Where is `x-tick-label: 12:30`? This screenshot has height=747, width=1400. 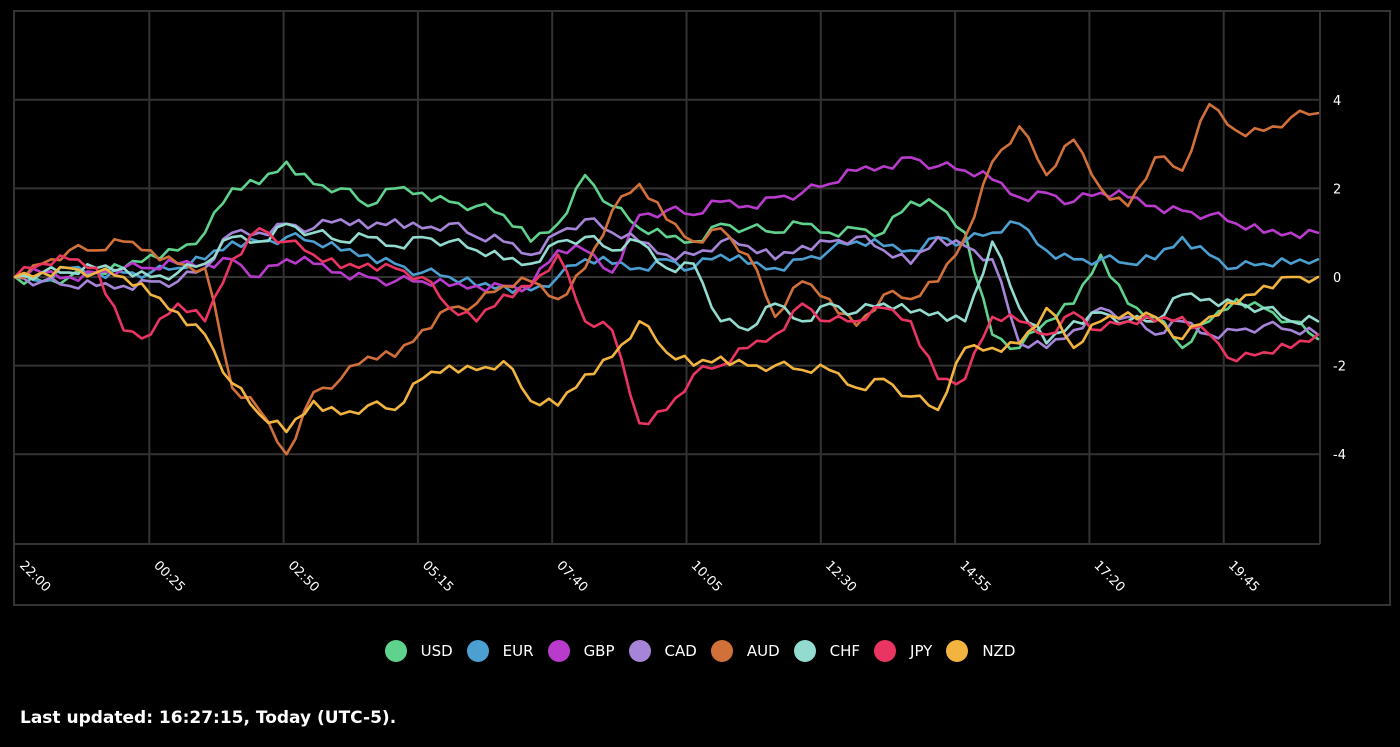 x-tick-label: 12:30 is located at coordinates (840, 576).